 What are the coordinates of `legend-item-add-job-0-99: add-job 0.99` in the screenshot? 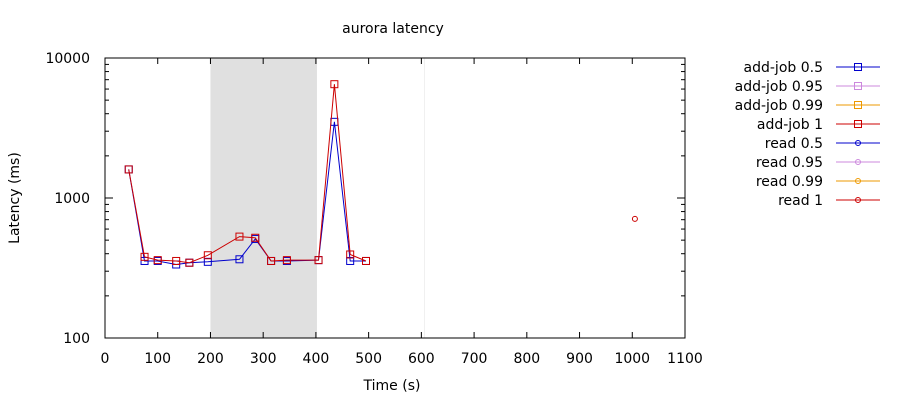 It's located at (807, 106).